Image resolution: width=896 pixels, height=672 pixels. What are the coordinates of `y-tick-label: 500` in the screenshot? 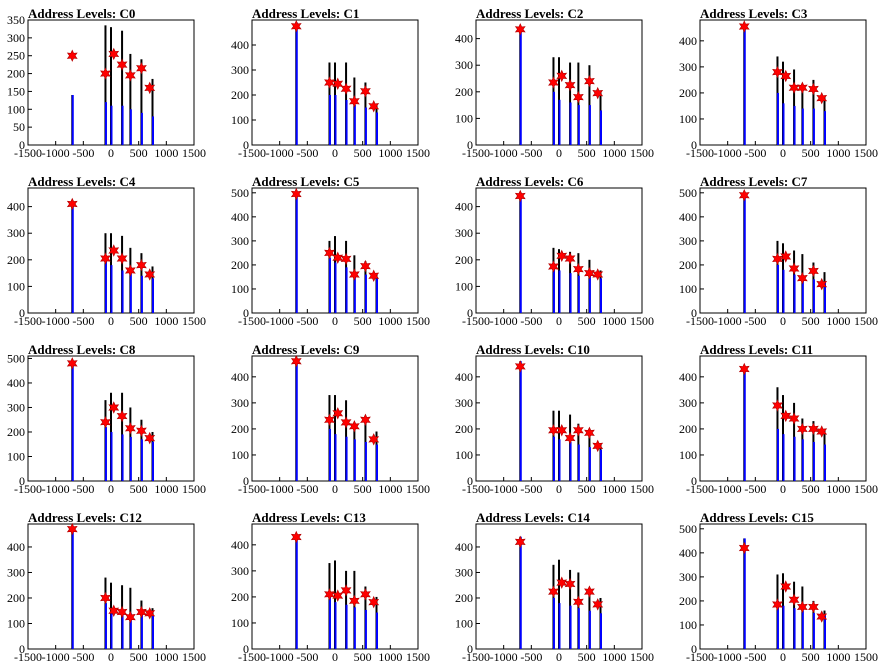 It's located at (16, 358).